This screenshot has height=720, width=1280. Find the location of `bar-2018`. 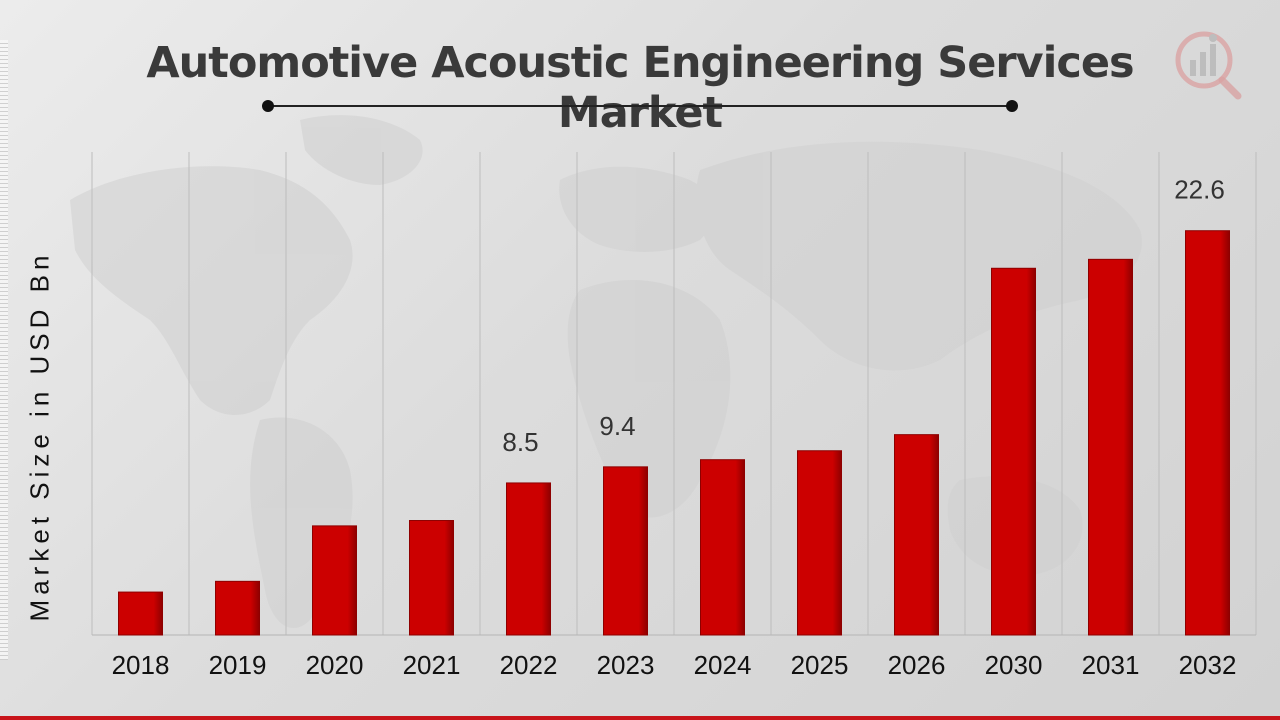

bar-2018 is located at coordinates (140, 613).